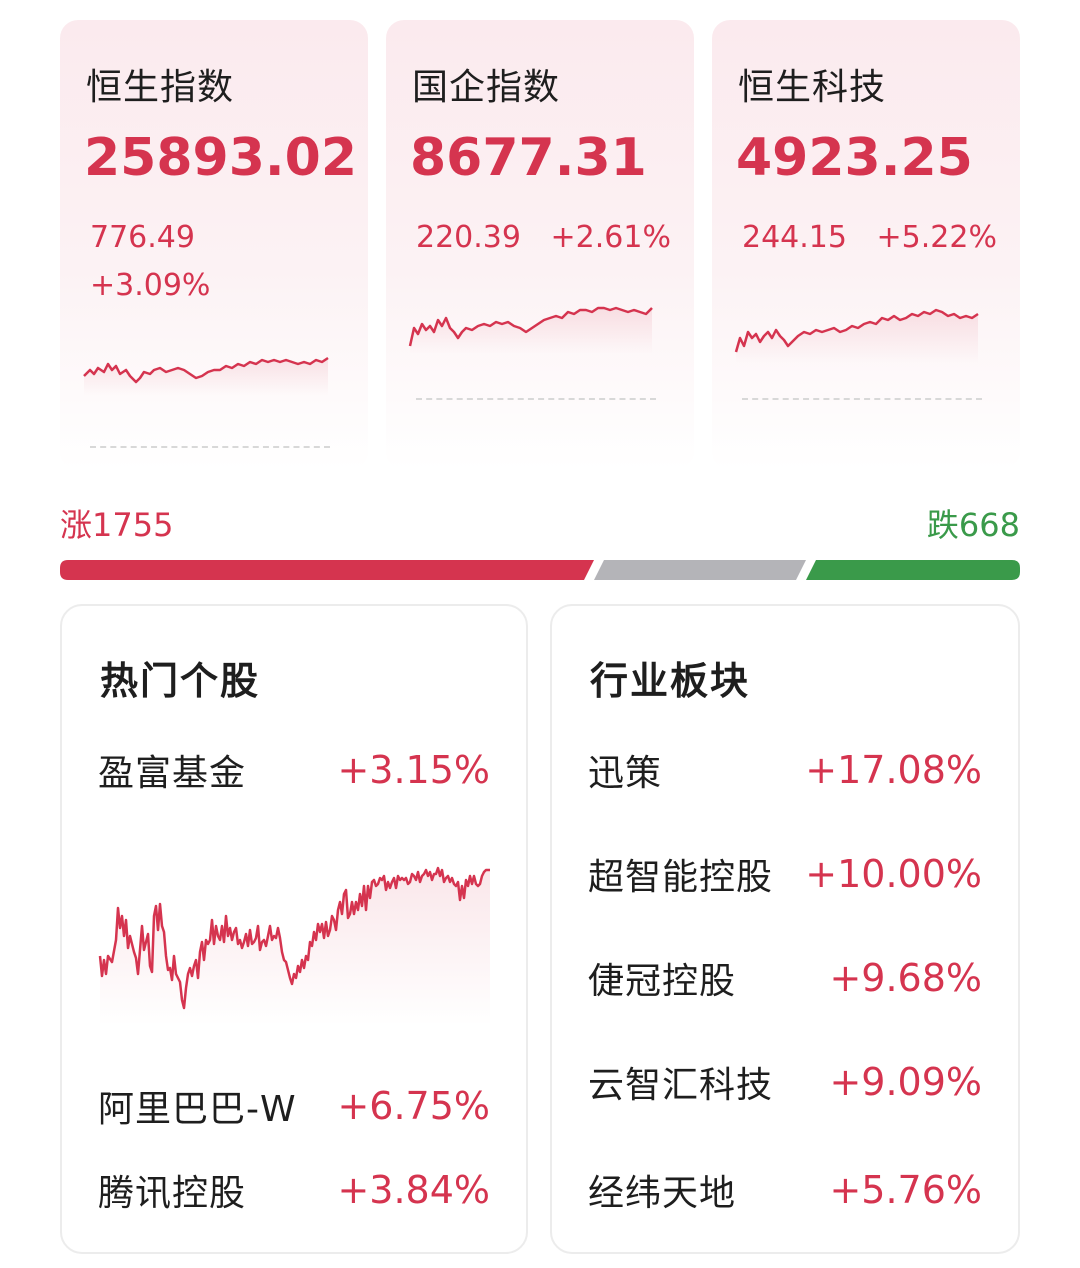  I want to click on index-name: 恒生科技, so click(812, 87).